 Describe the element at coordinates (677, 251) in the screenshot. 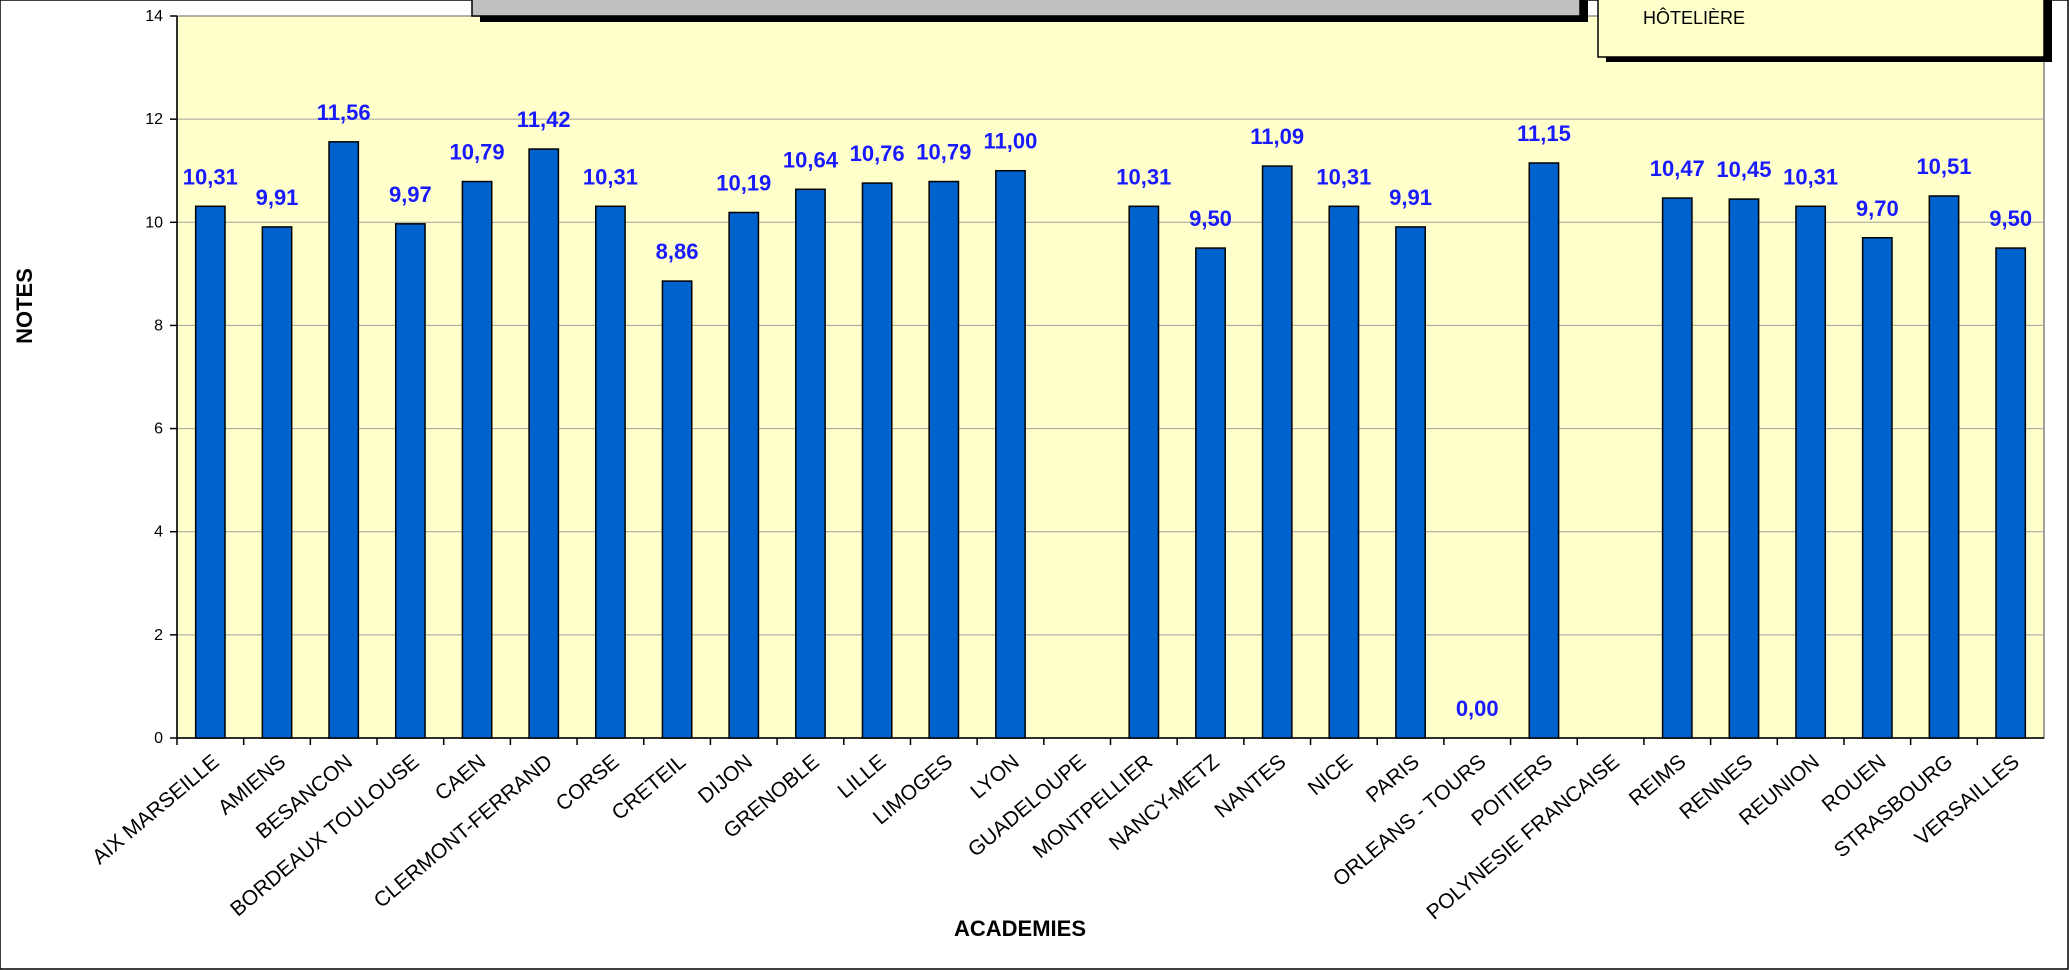

I see `data-label: 8,86` at that location.